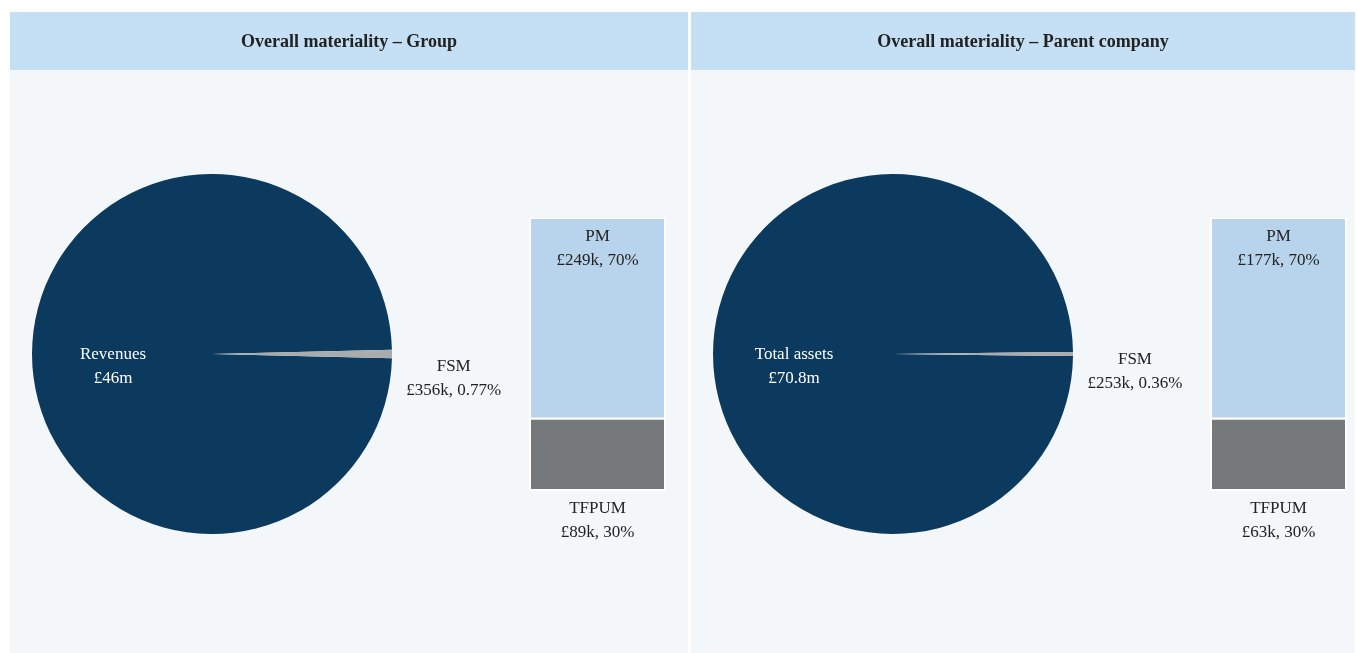 This screenshot has width=1357, height=653. Describe the element at coordinates (794, 353) in the screenshot. I see `slice-label: Total assets` at that location.